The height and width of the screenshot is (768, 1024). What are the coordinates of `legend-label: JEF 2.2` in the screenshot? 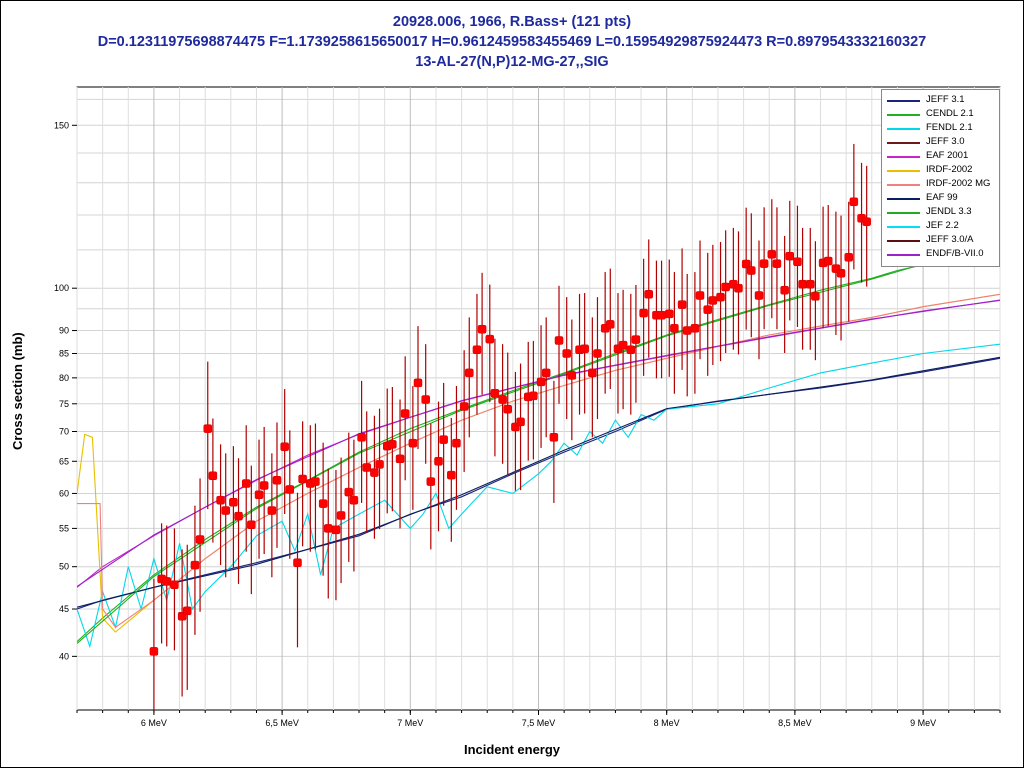 It's located at (942, 225).